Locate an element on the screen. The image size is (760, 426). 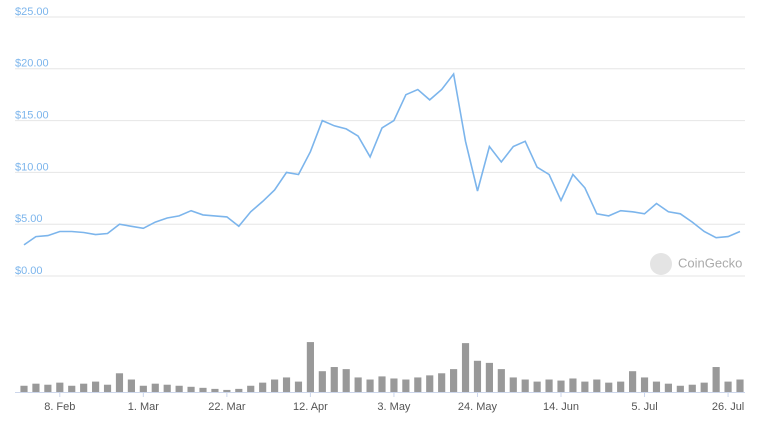
y-tick-label: $20.00 is located at coordinates (32, 64).